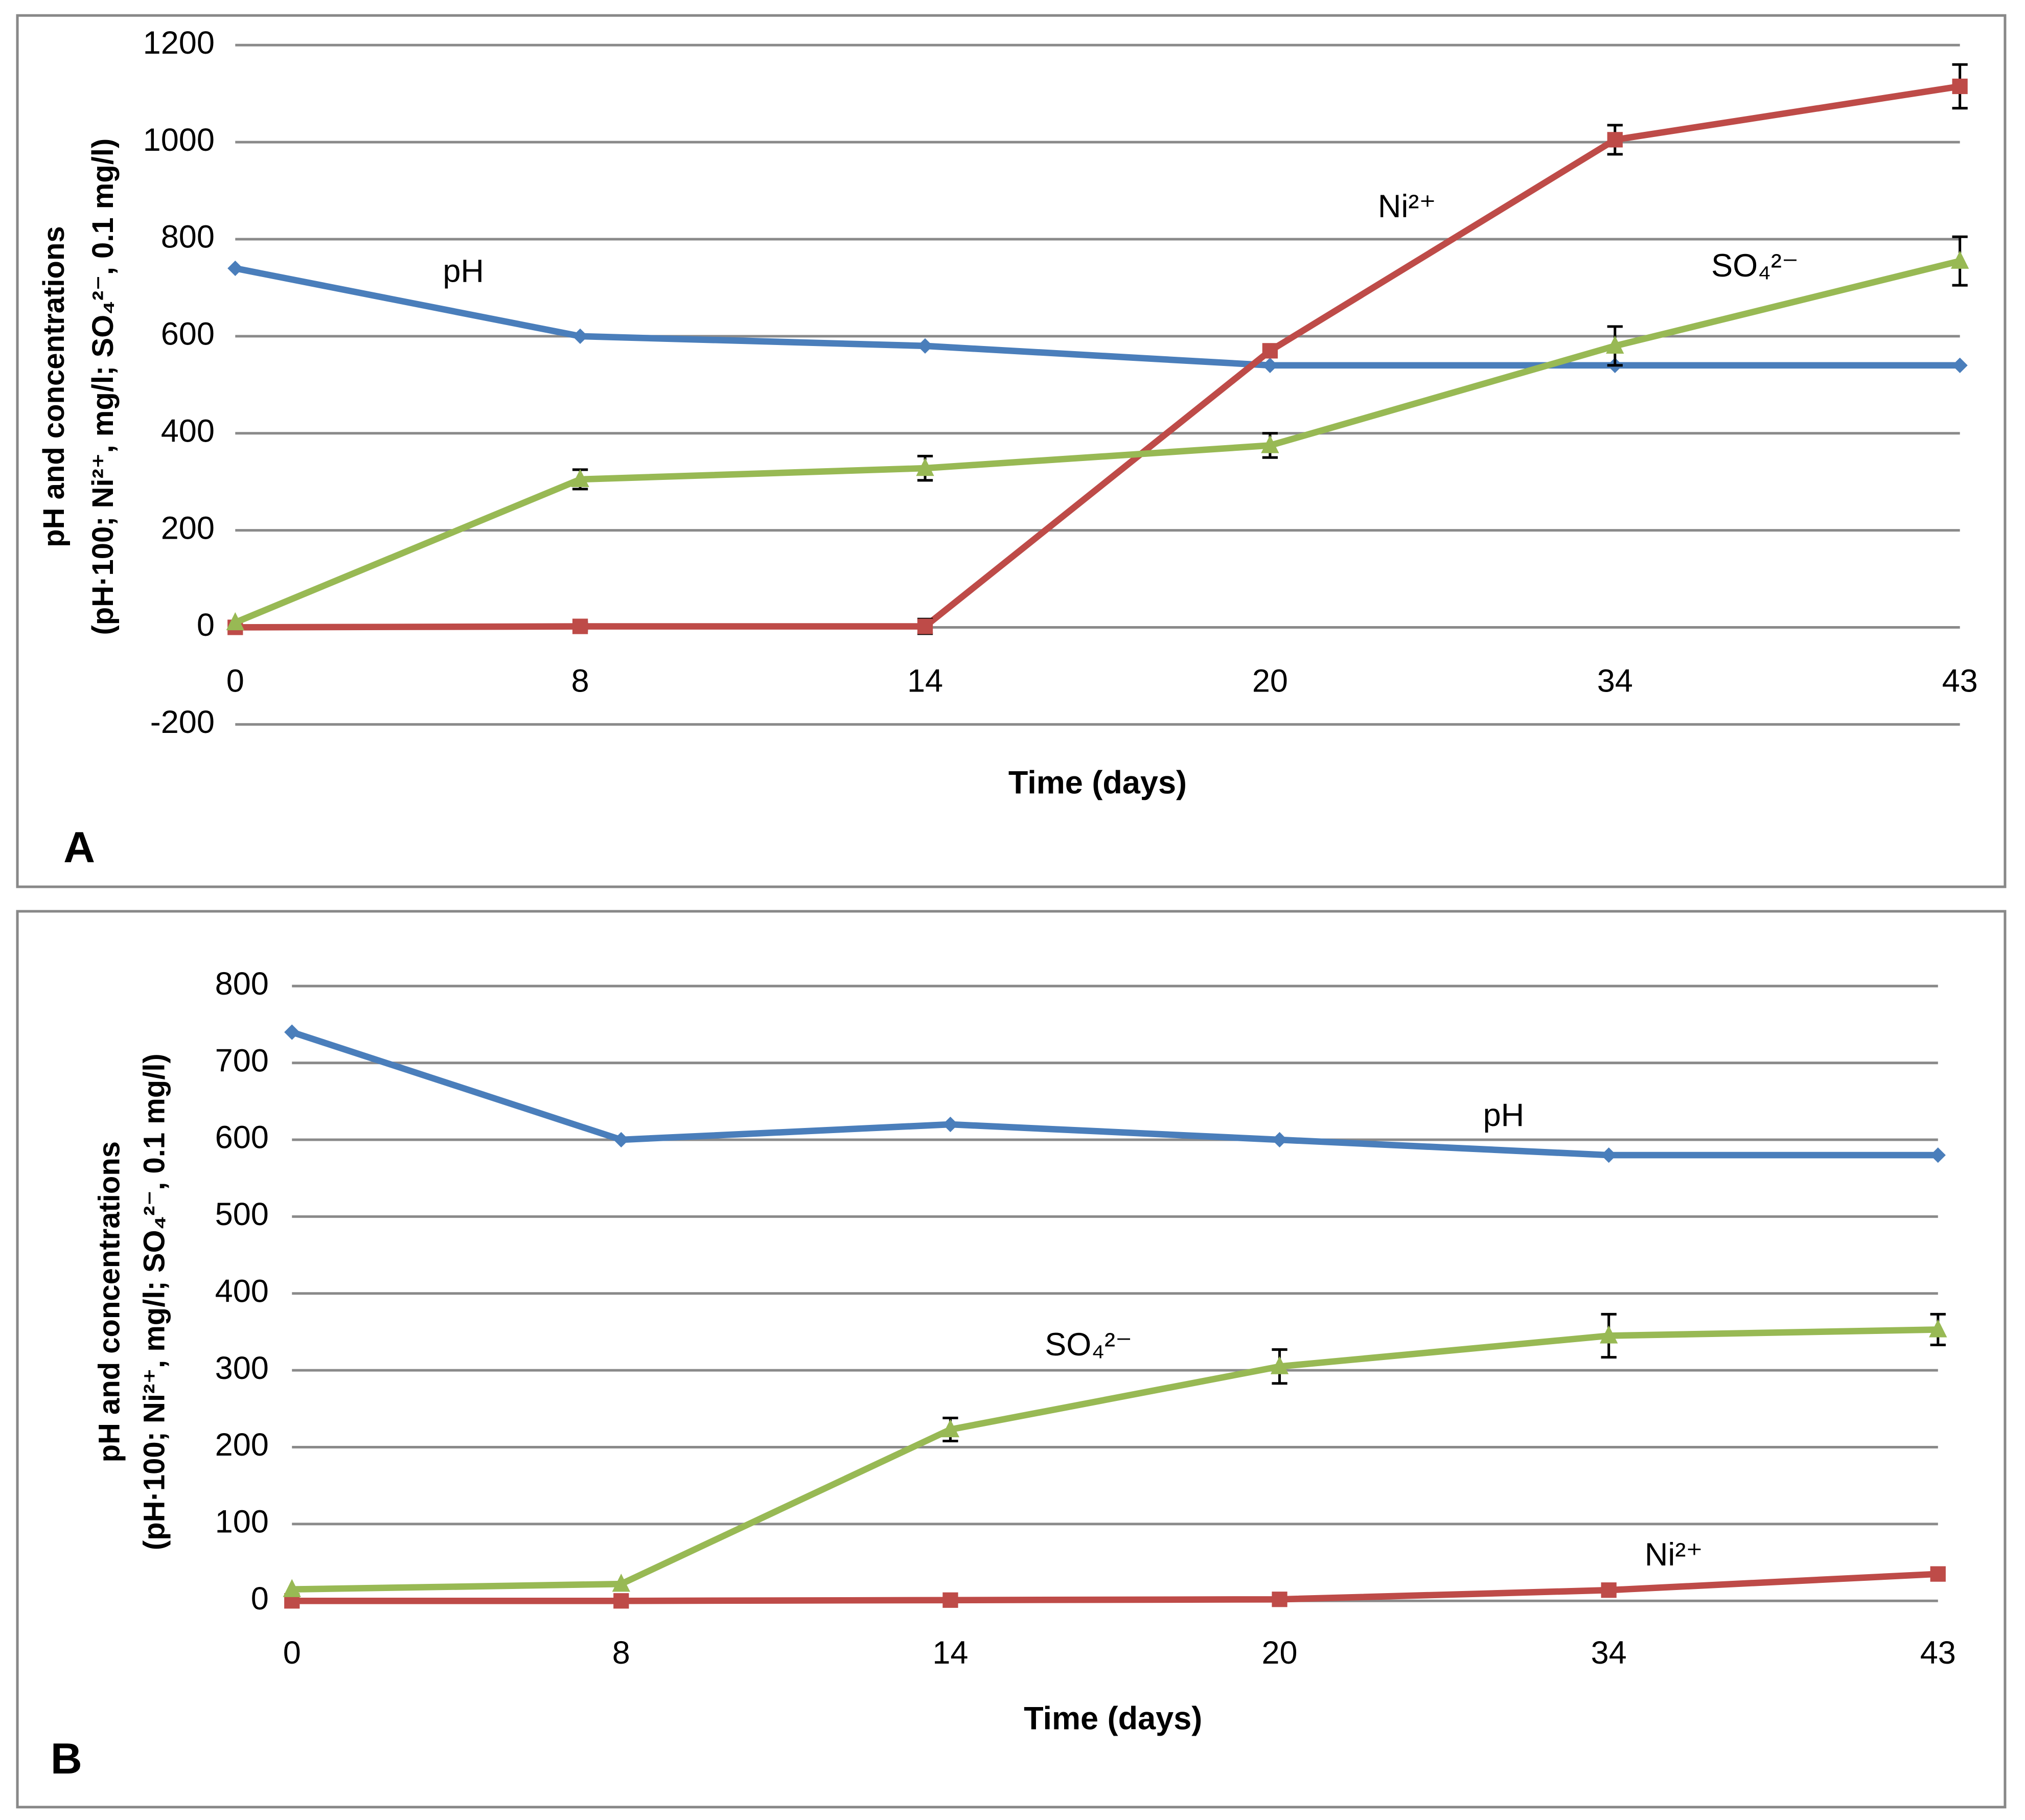 This screenshot has height=1820, width=2025. Describe the element at coordinates (242, 1214) in the screenshot. I see `y-tick-label: 500` at that location.